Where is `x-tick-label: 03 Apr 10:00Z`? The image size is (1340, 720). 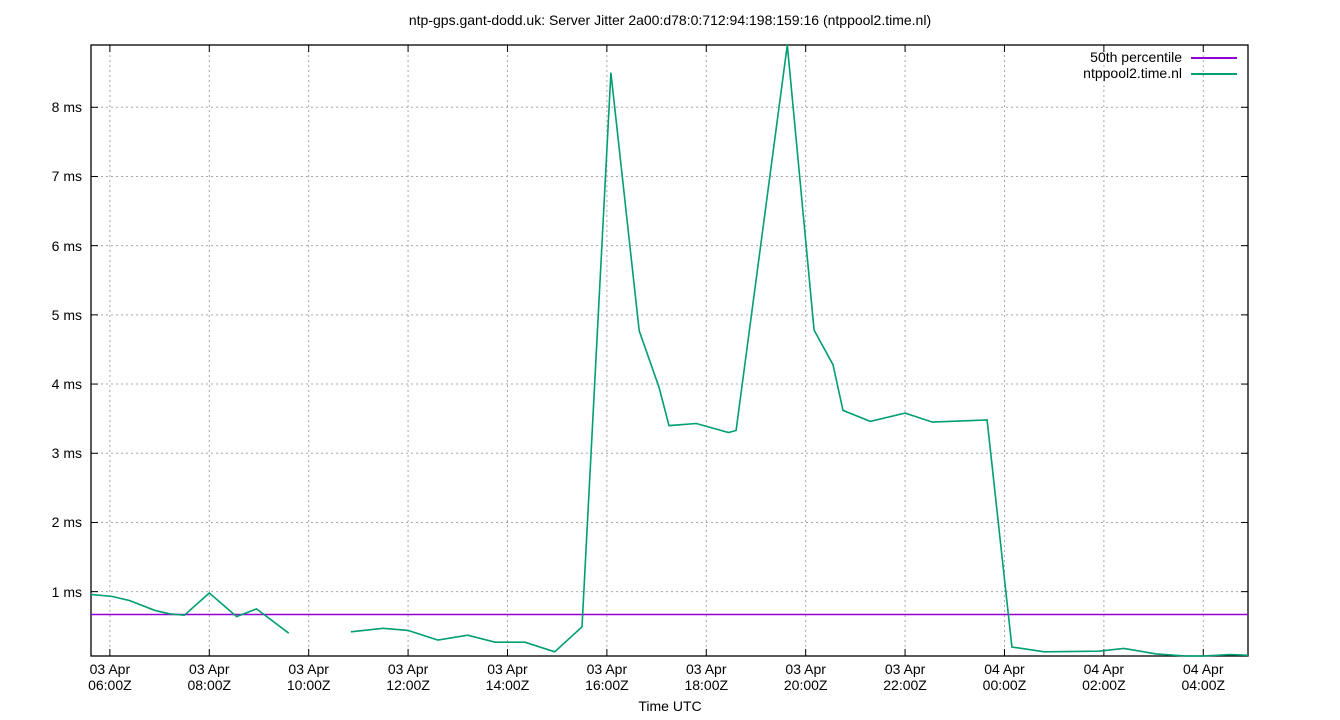 x-tick-label: 03 Apr 10:00Z is located at coordinates (309, 677).